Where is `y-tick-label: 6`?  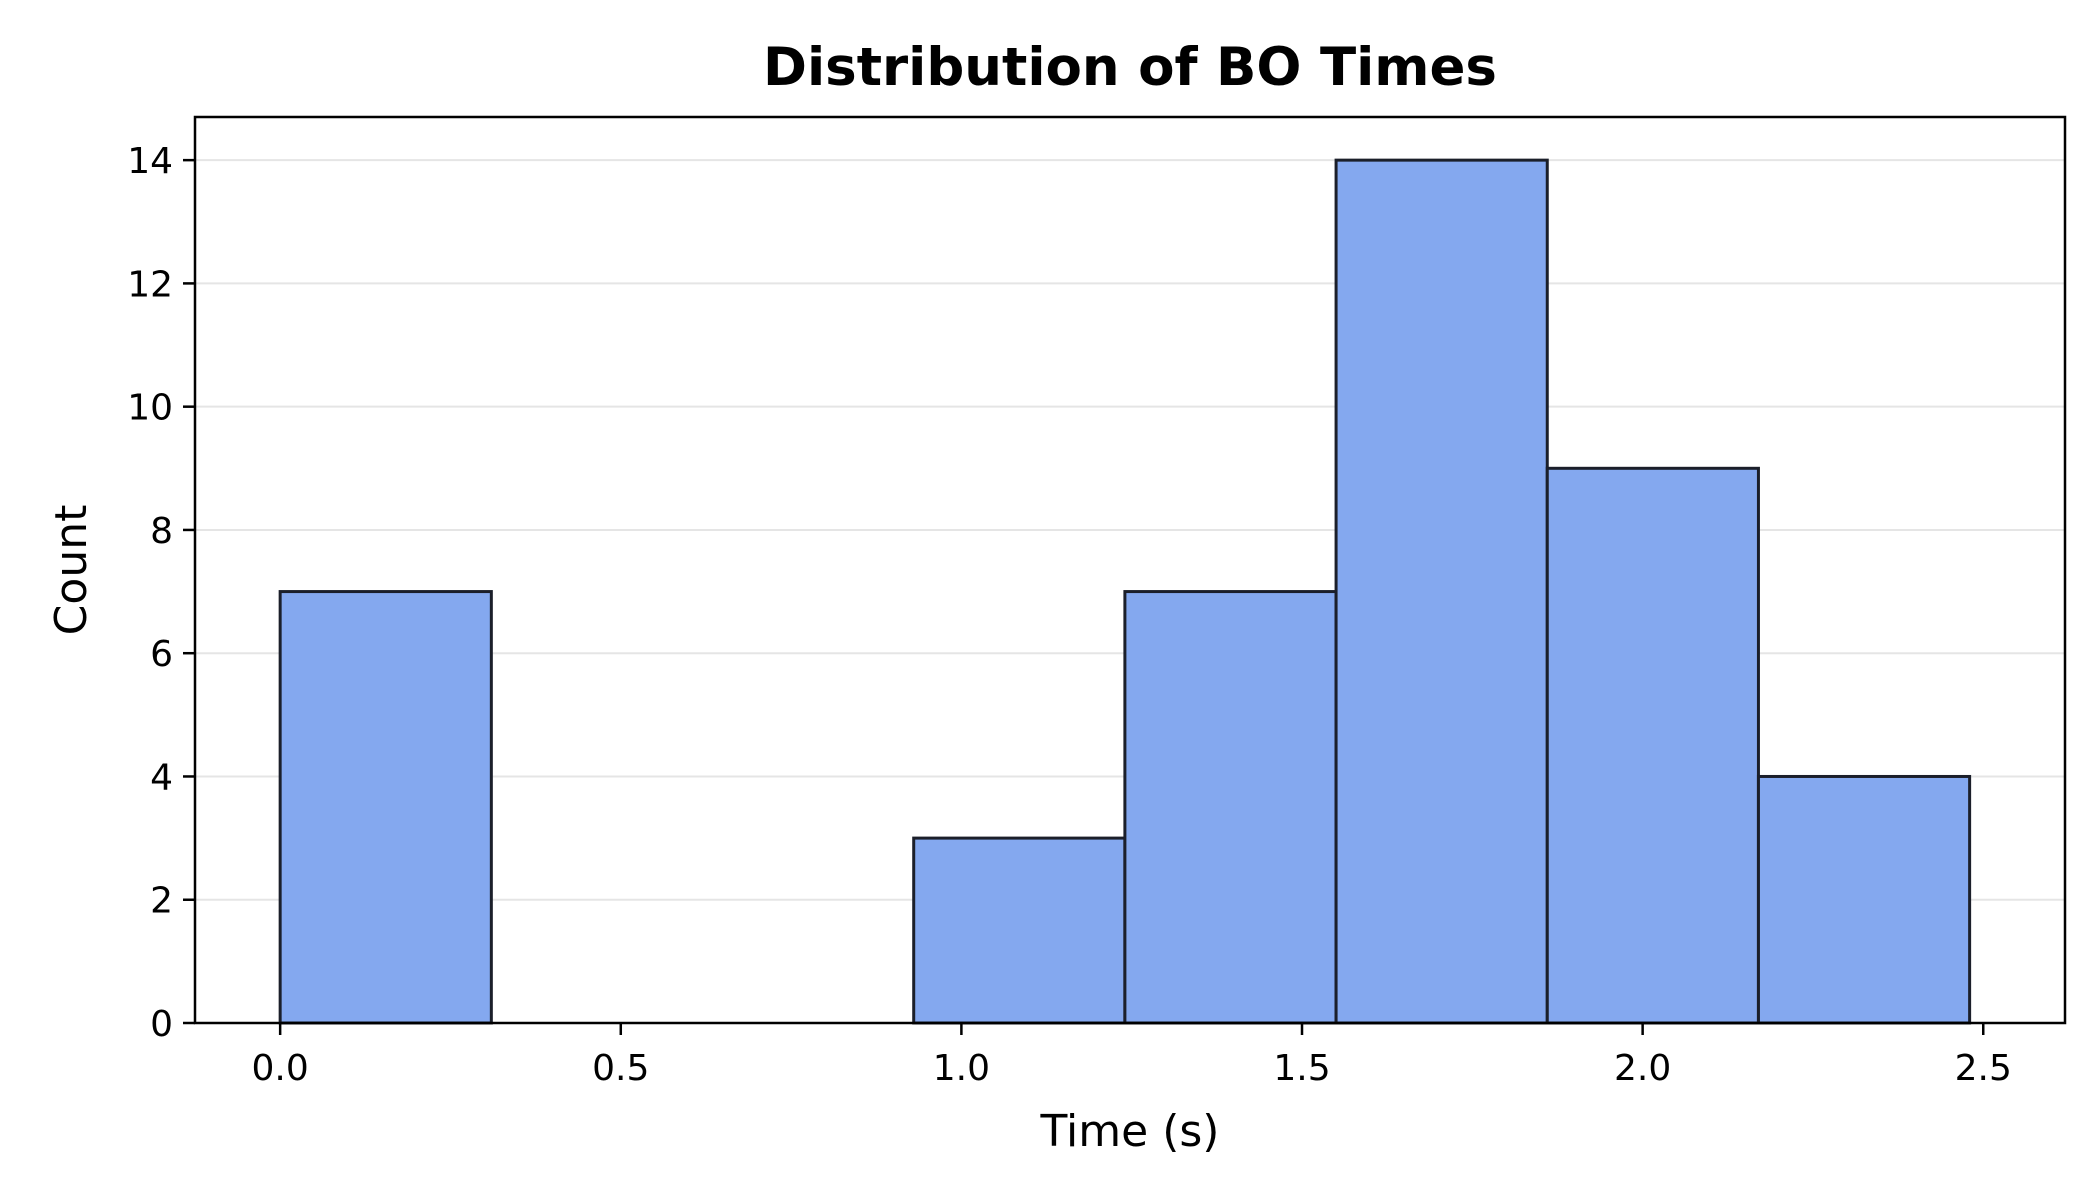 y-tick-label: 6 is located at coordinates (161, 654).